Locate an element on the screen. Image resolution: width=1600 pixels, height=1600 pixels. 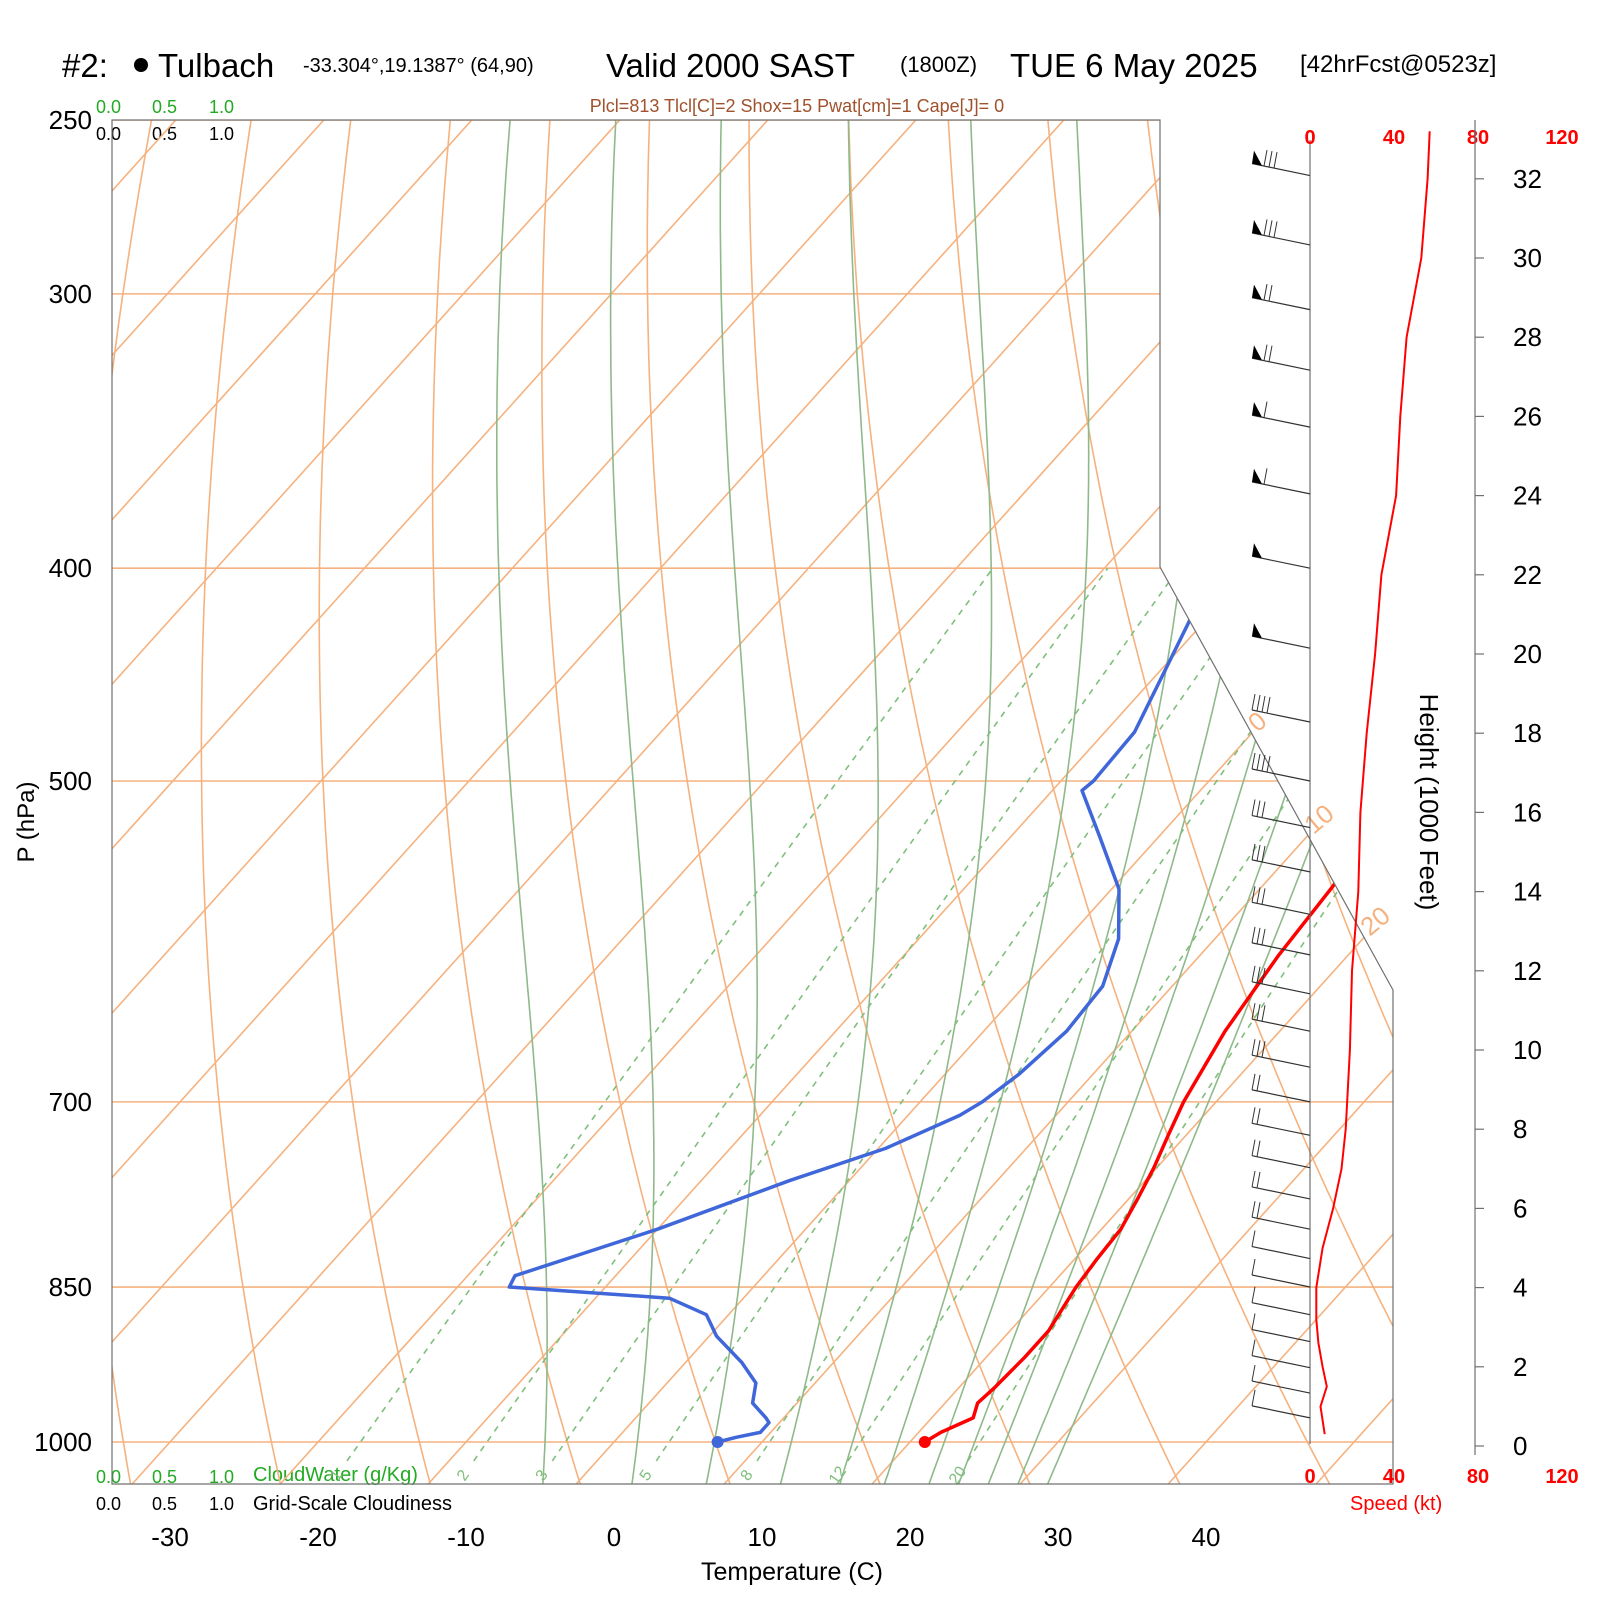
speed-tick: 40 is located at coordinates (1394, 138).